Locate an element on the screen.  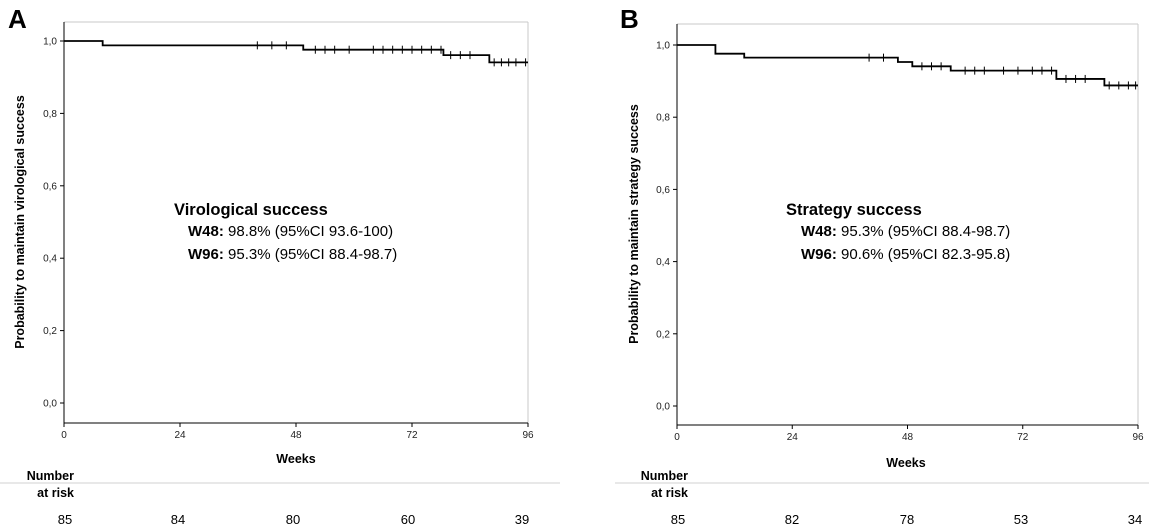
panel-a-x-ticks: 0 24 48 72 96 is located at coordinates (297, 432).